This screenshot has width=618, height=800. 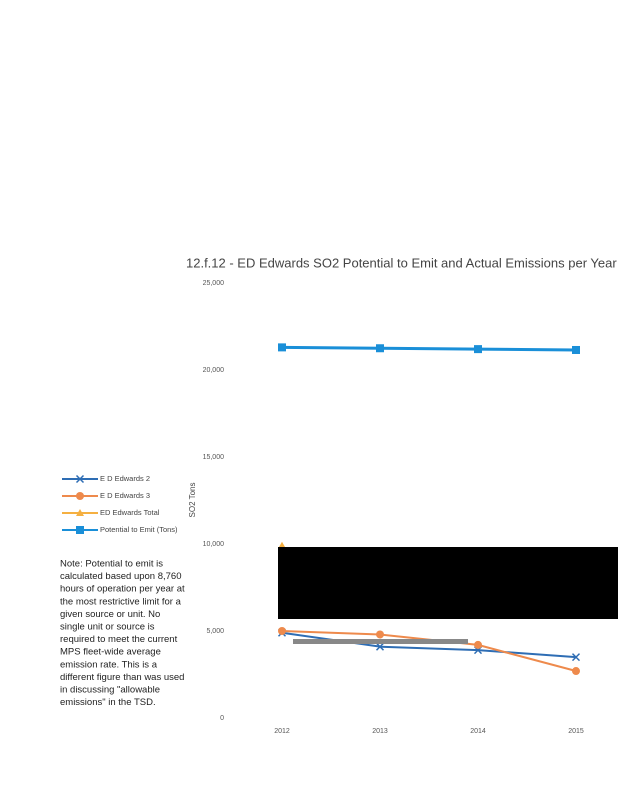 What do you see at coordinates (139, 529) in the screenshot?
I see `legend-label: Potential to Emit (Tons)` at bounding box center [139, 529].